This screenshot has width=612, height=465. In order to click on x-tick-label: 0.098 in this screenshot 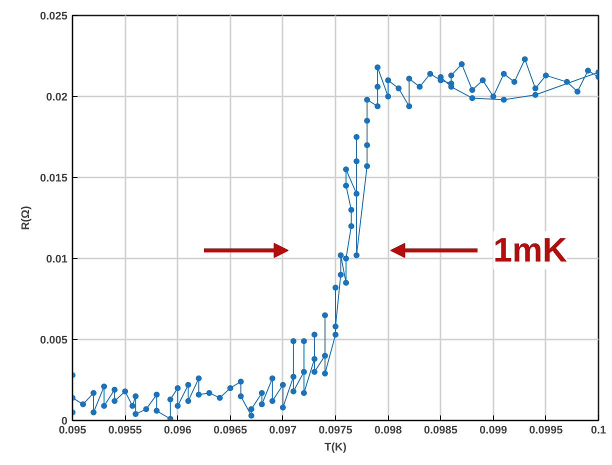, I will do `click(388, 430)`.